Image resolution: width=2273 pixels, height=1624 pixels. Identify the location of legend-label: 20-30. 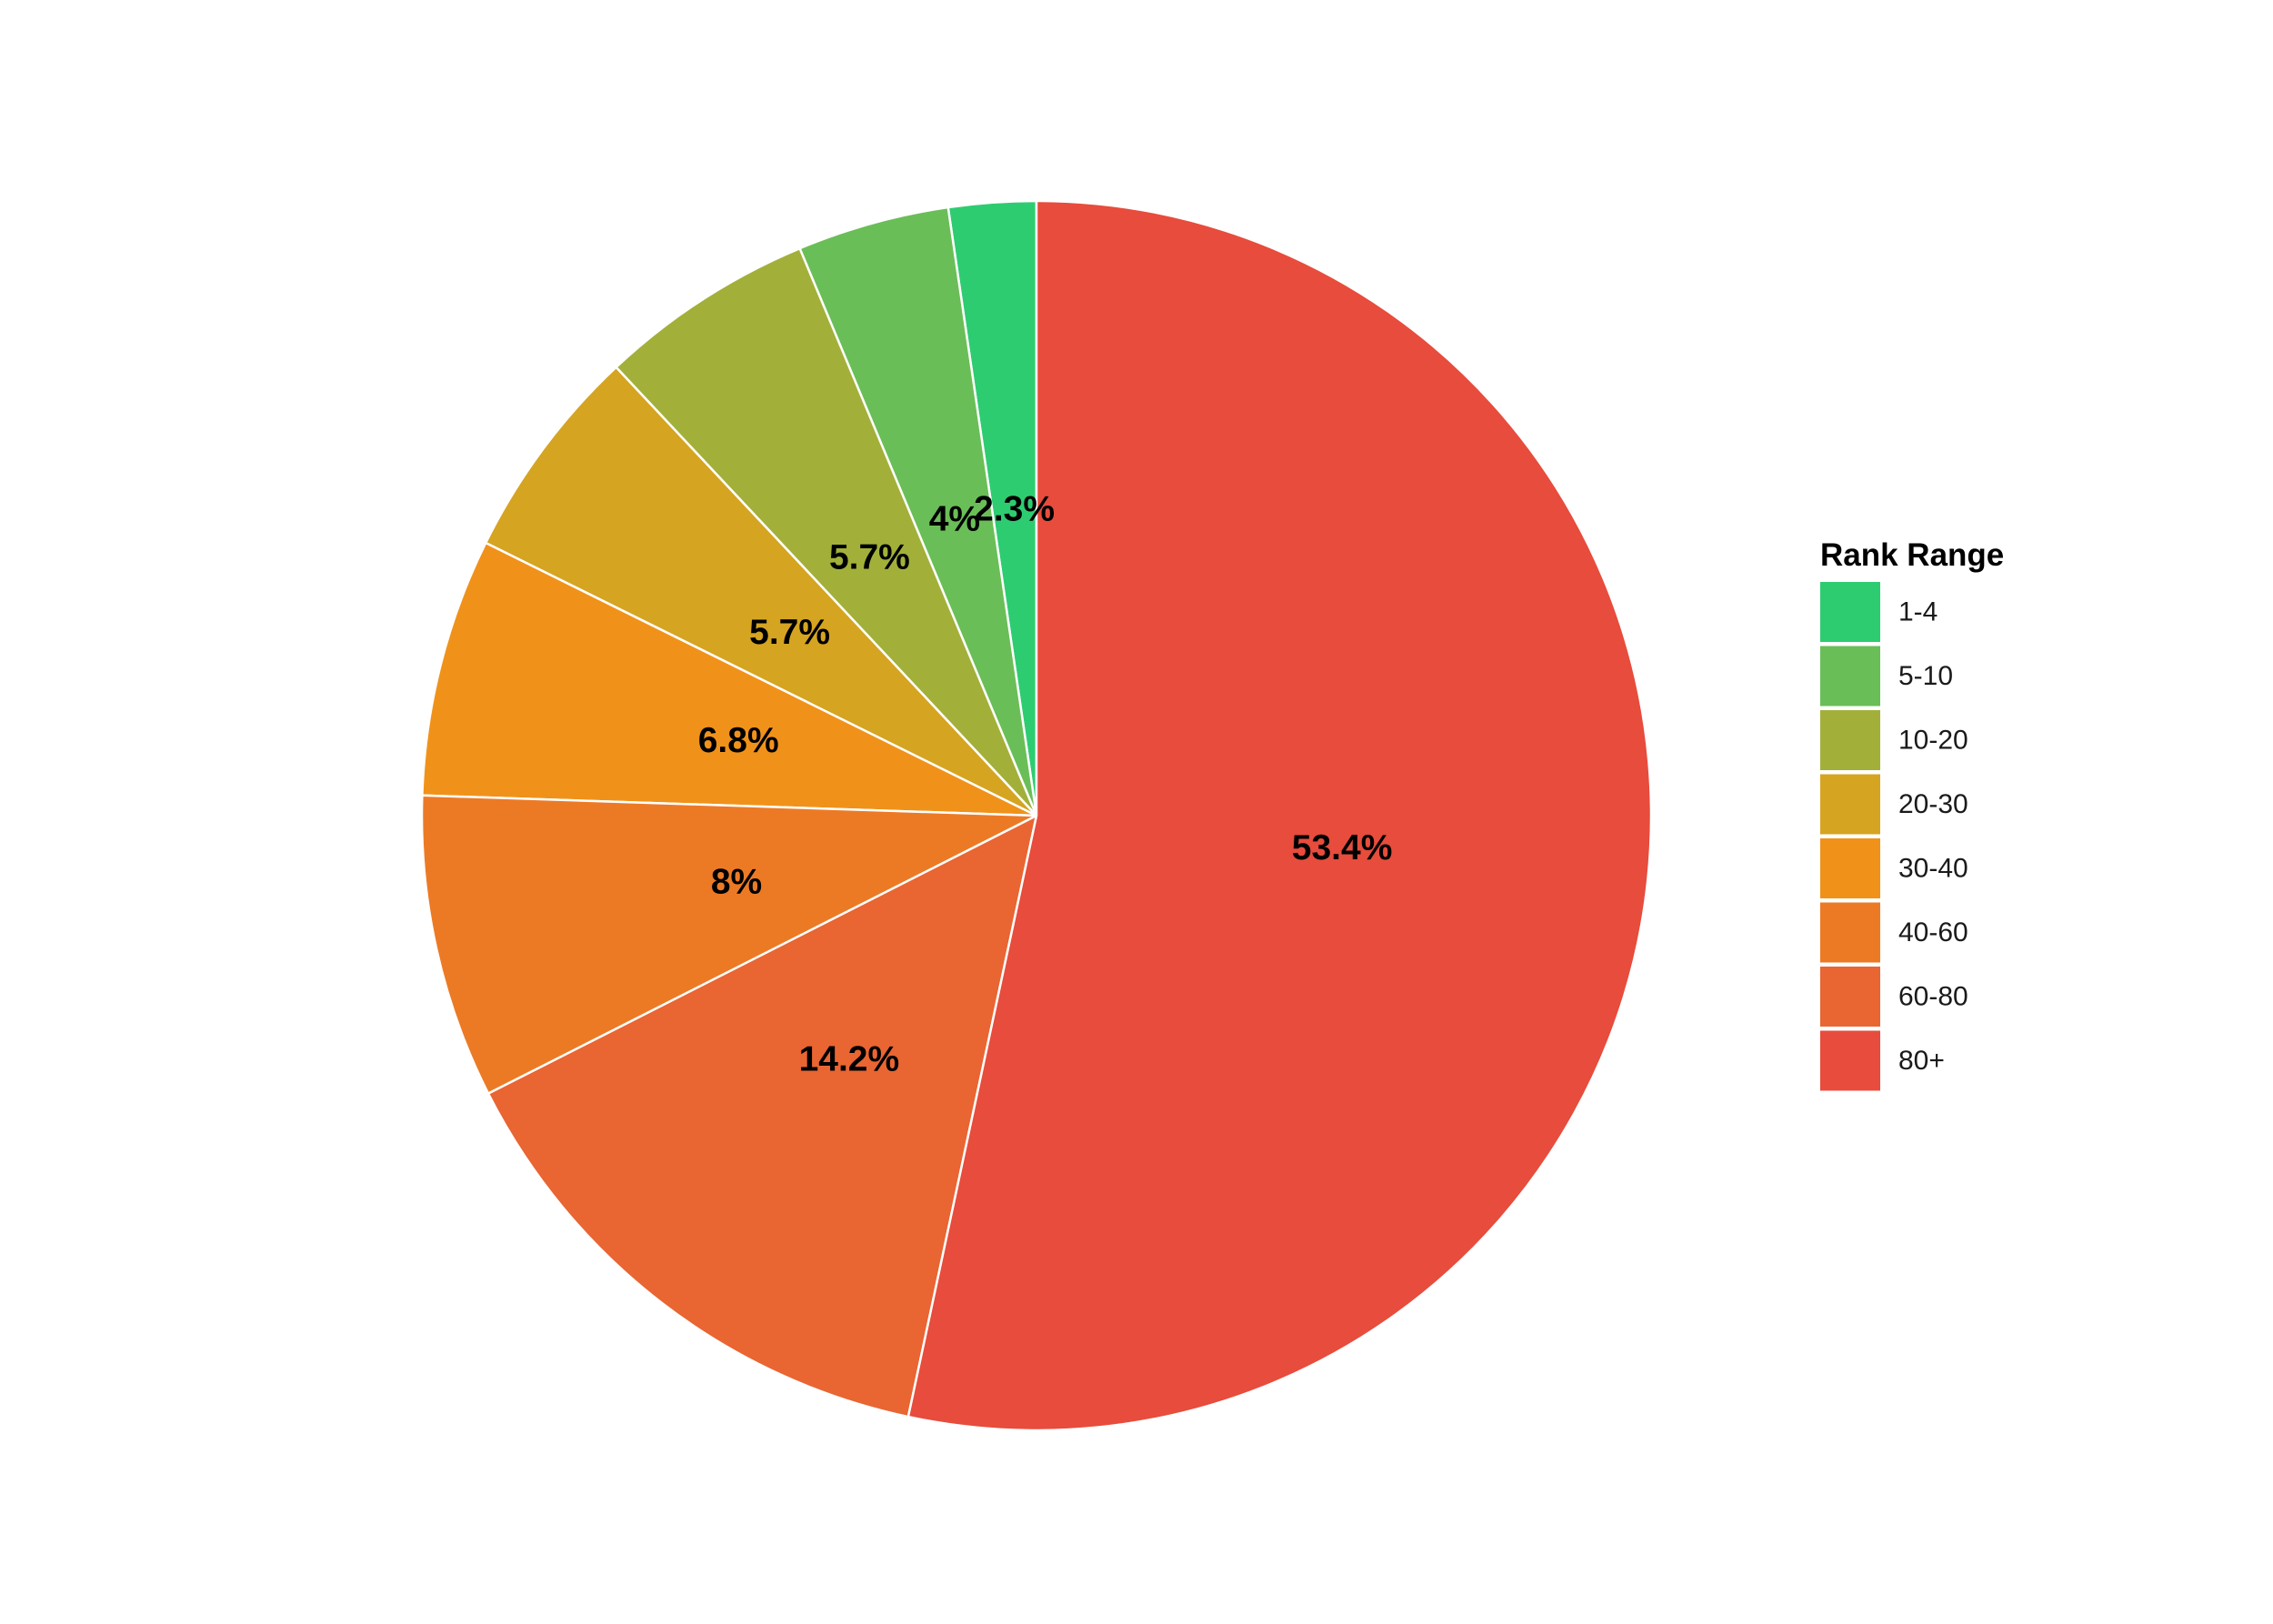
(1933, 804).